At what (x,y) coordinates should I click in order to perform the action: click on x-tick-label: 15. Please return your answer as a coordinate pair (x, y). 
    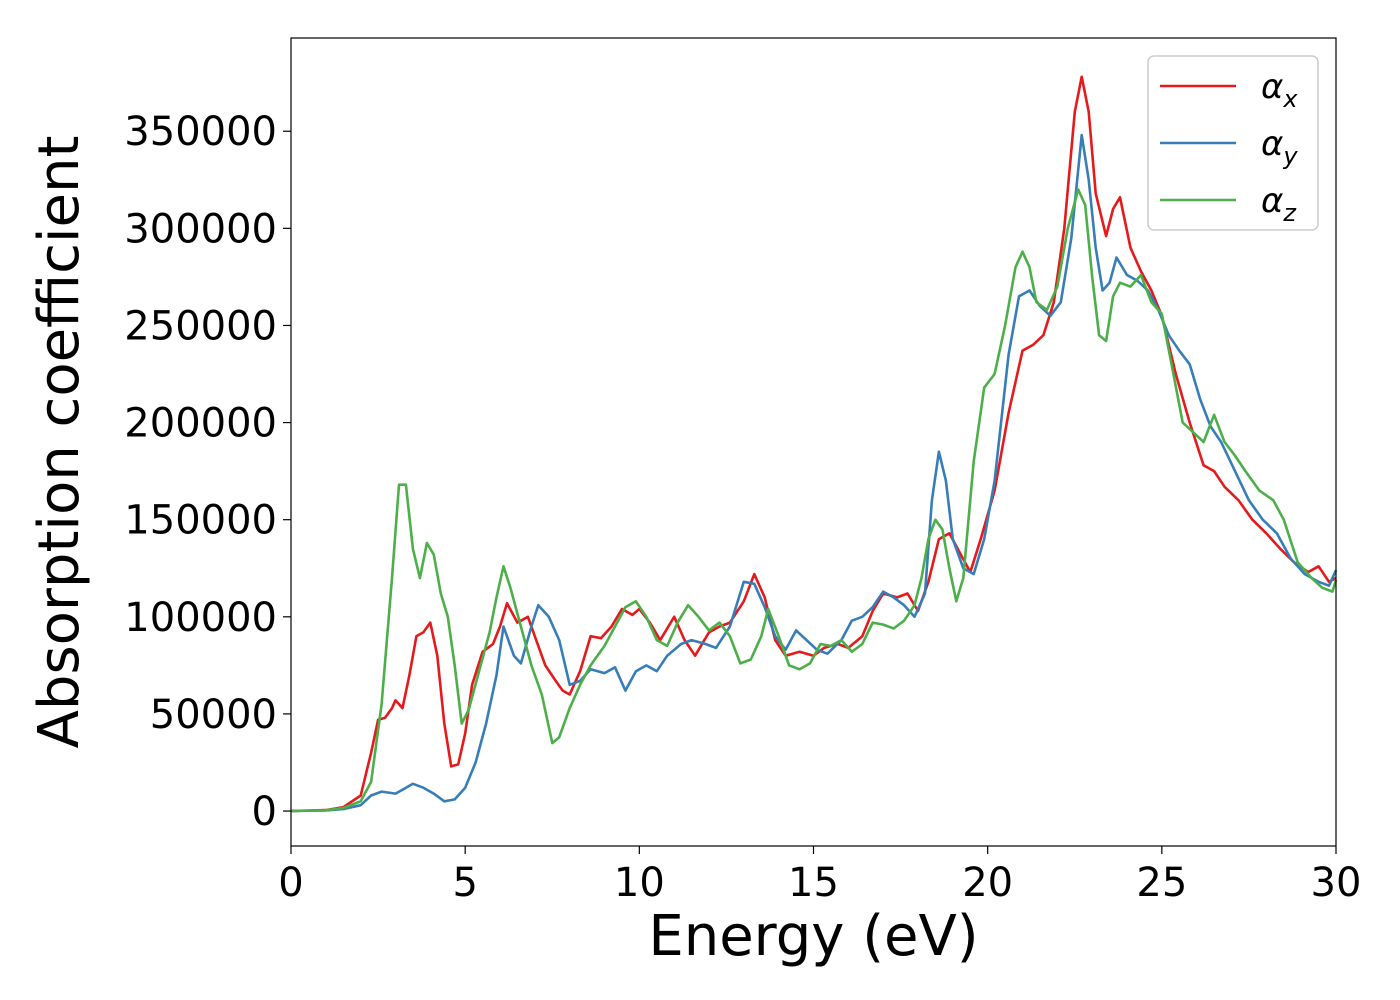
    Looking at the image, I should click on (813, 883).